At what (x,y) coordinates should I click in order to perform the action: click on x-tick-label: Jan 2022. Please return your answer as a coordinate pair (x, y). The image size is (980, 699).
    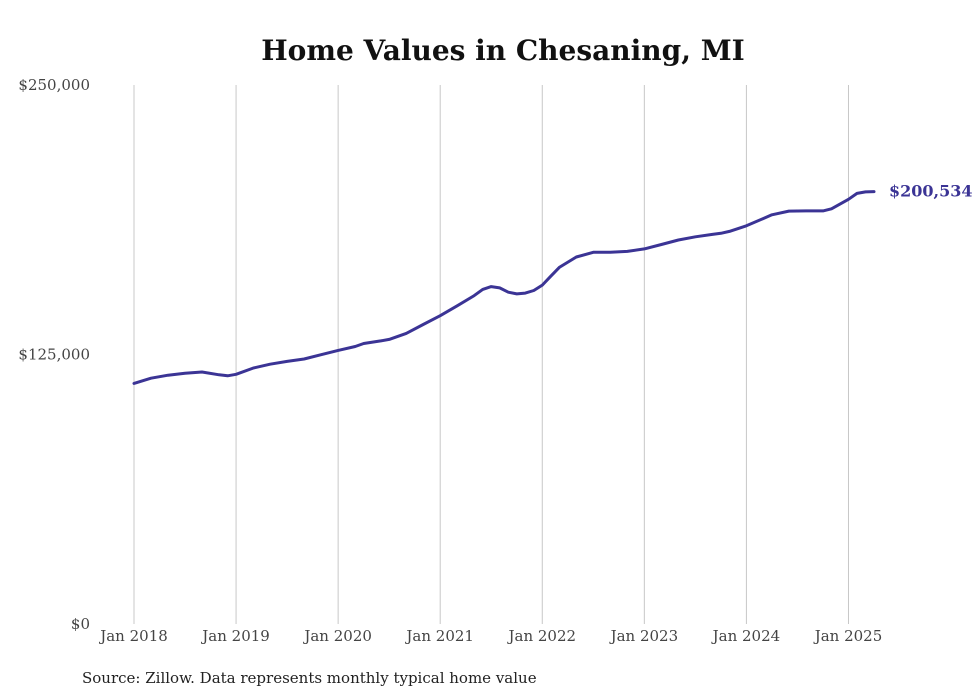
    Looking at the image, I should click on (541, 636).